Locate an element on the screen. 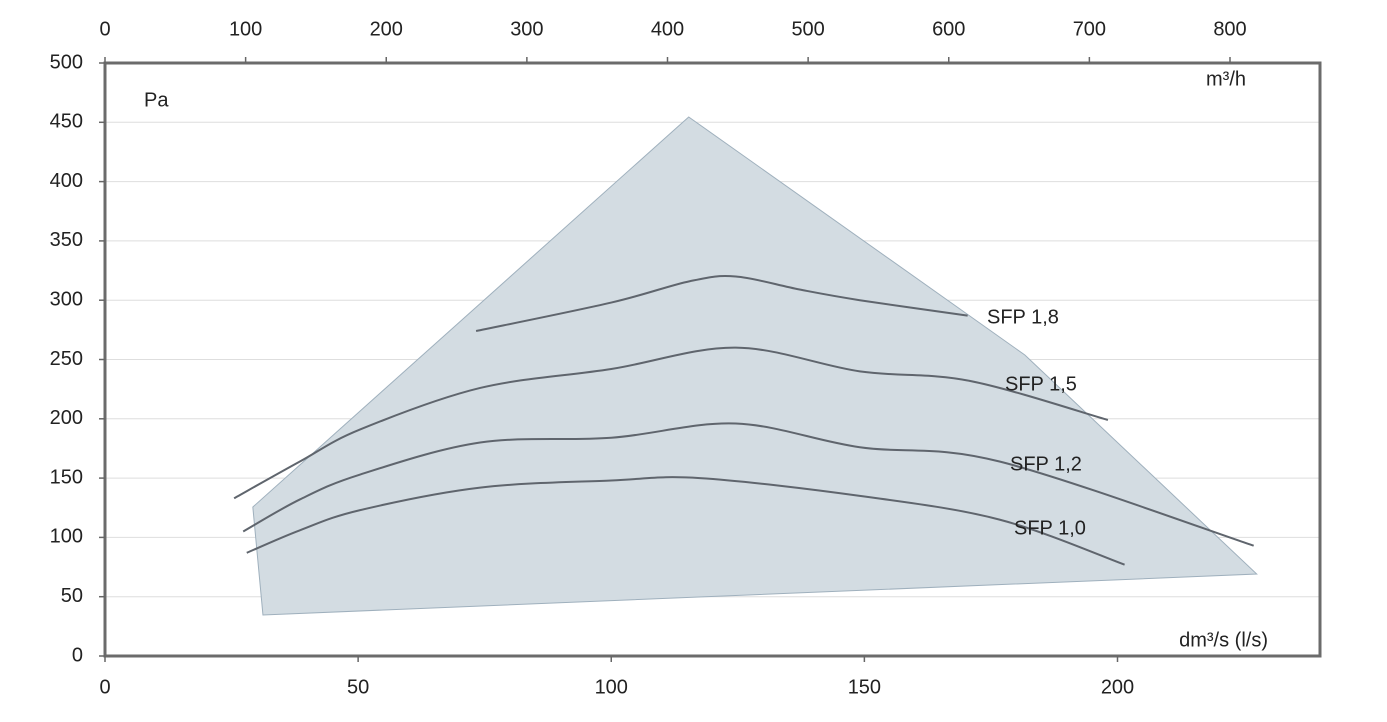 The width and height of the screenshot is (1387, 722). x-tick-label: 100 is located at coordinates (611, 687).